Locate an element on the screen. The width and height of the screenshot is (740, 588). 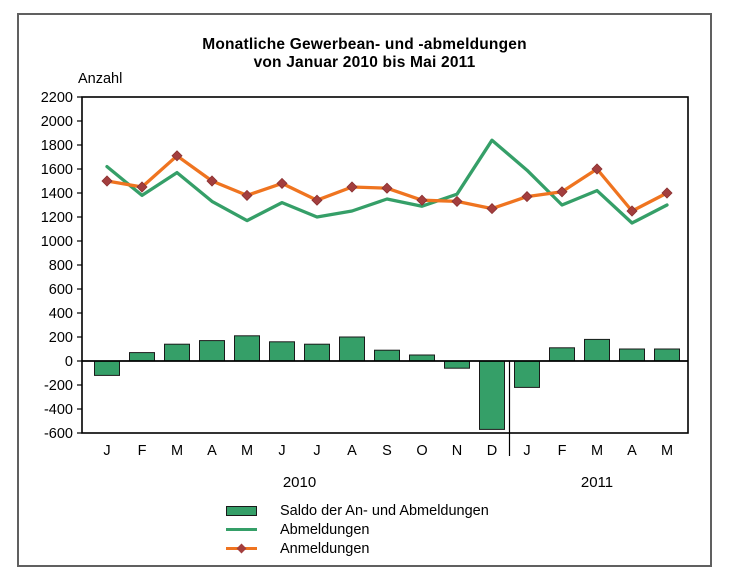
legend-label-saldo: Saldo der An- und Abmeldungen is located at coordinates (384, 510).